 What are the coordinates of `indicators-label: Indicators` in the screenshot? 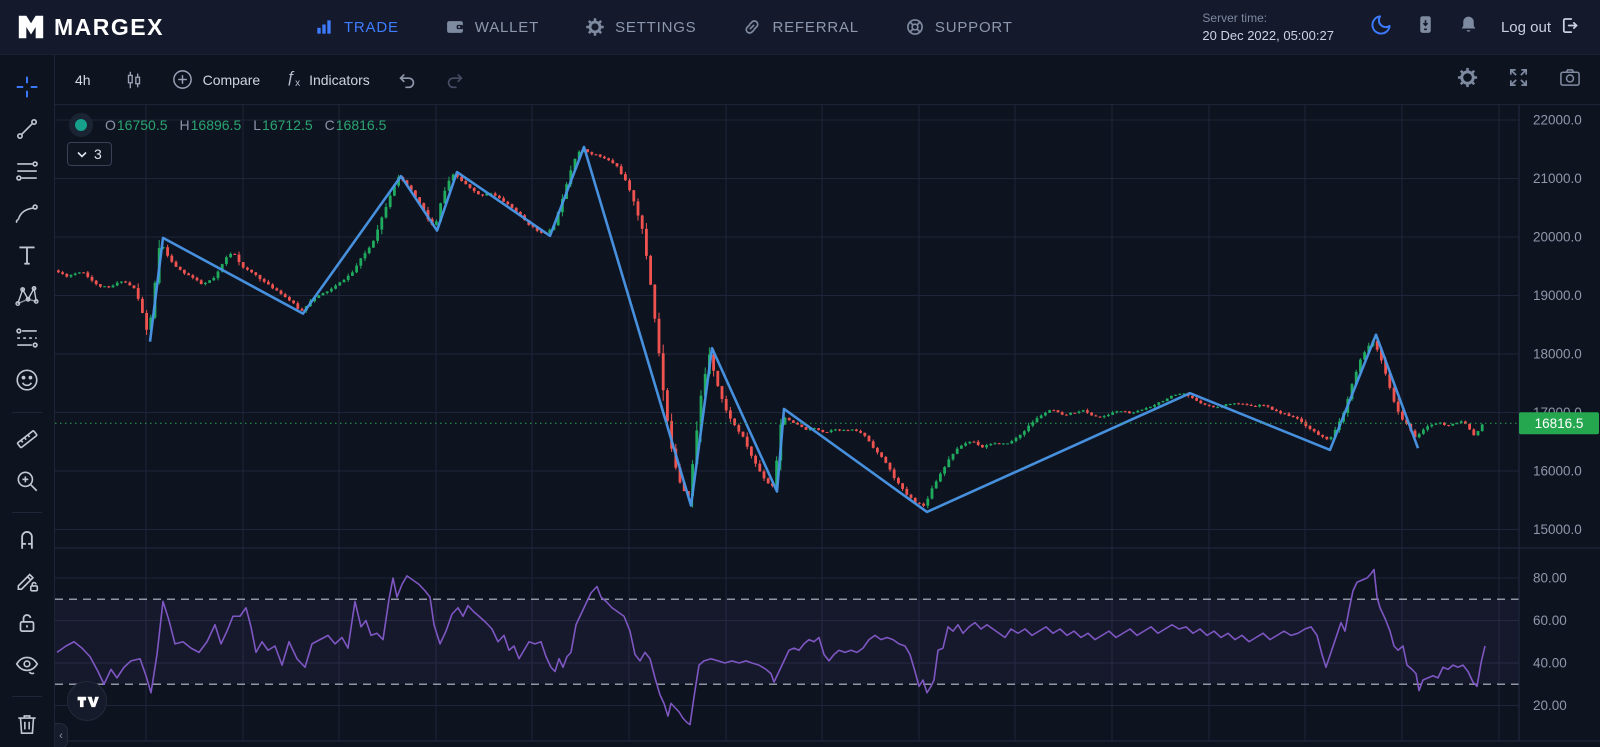 It's located at (339, 79).